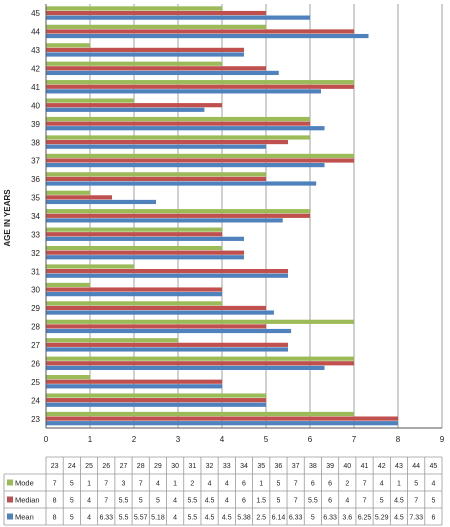  I want to click on x-tick-label-1: 1, so click(90, 439).